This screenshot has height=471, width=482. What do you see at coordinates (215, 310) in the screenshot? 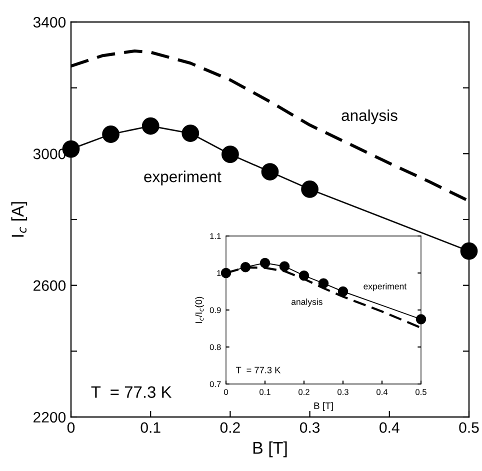
I see `y-tick-label: 0.9` at bounding box center [215, 310].